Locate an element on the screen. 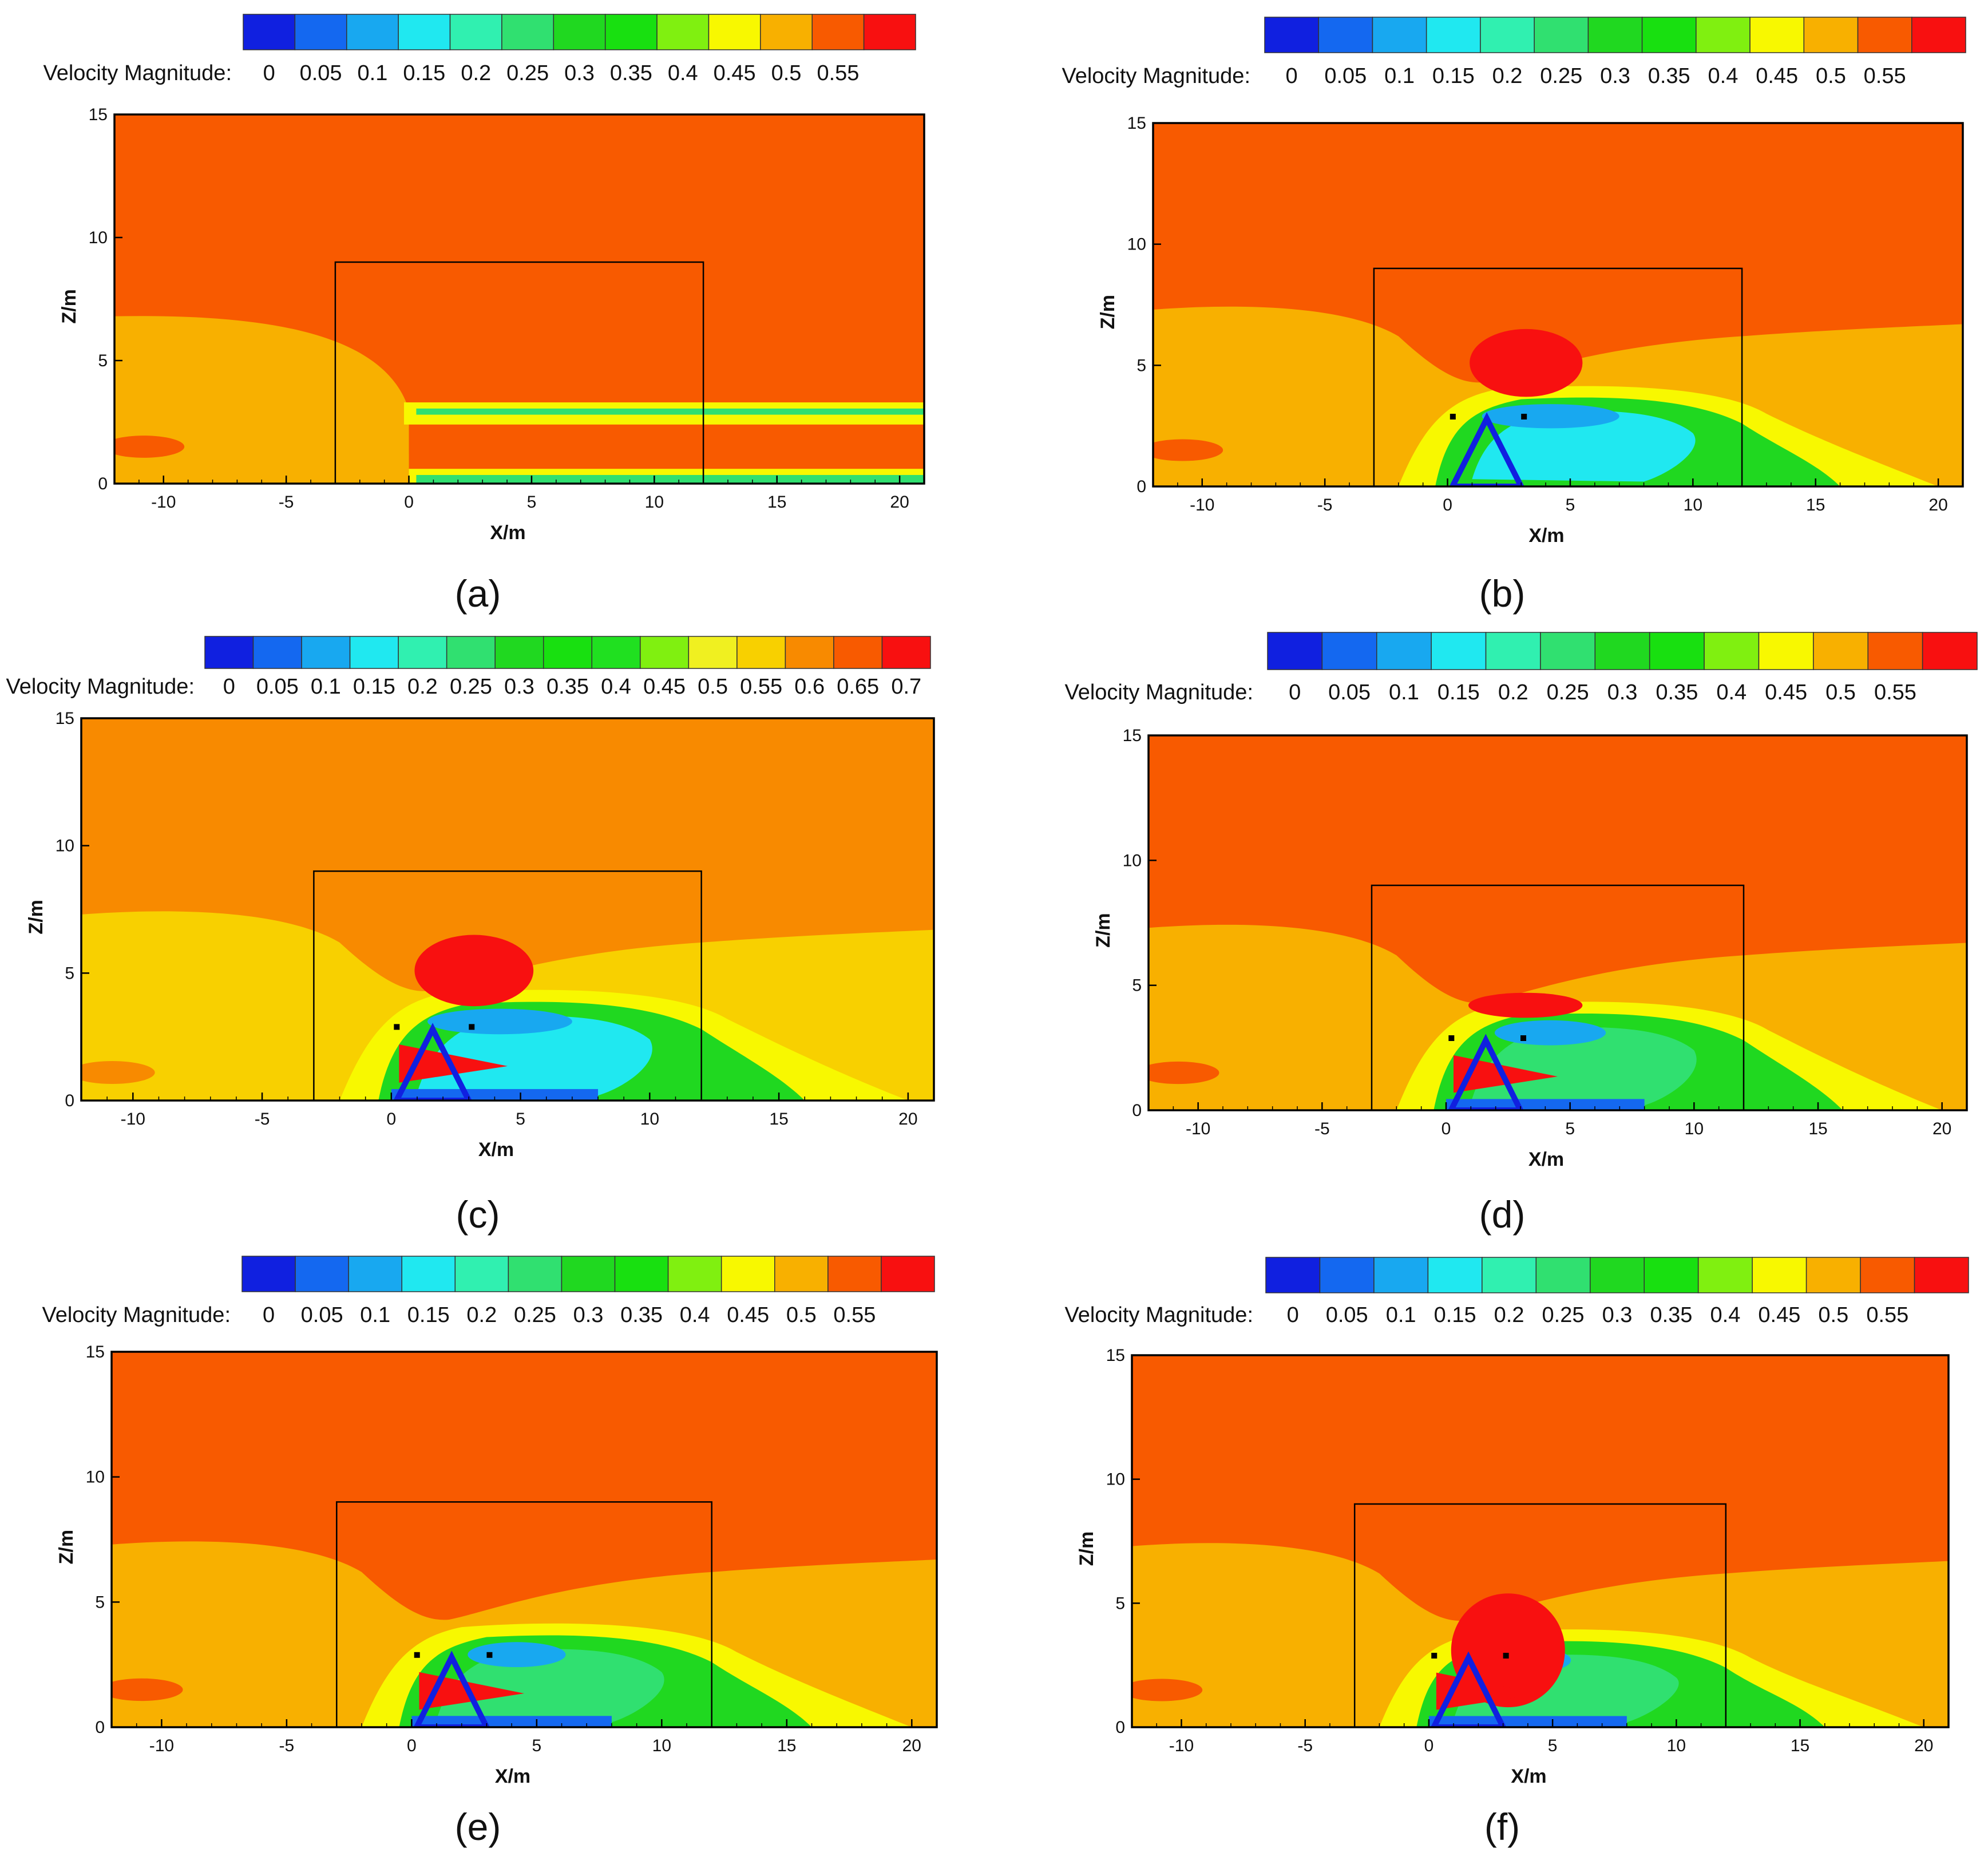  x-tick-label: 0 is located at coordinates (391, 1120).